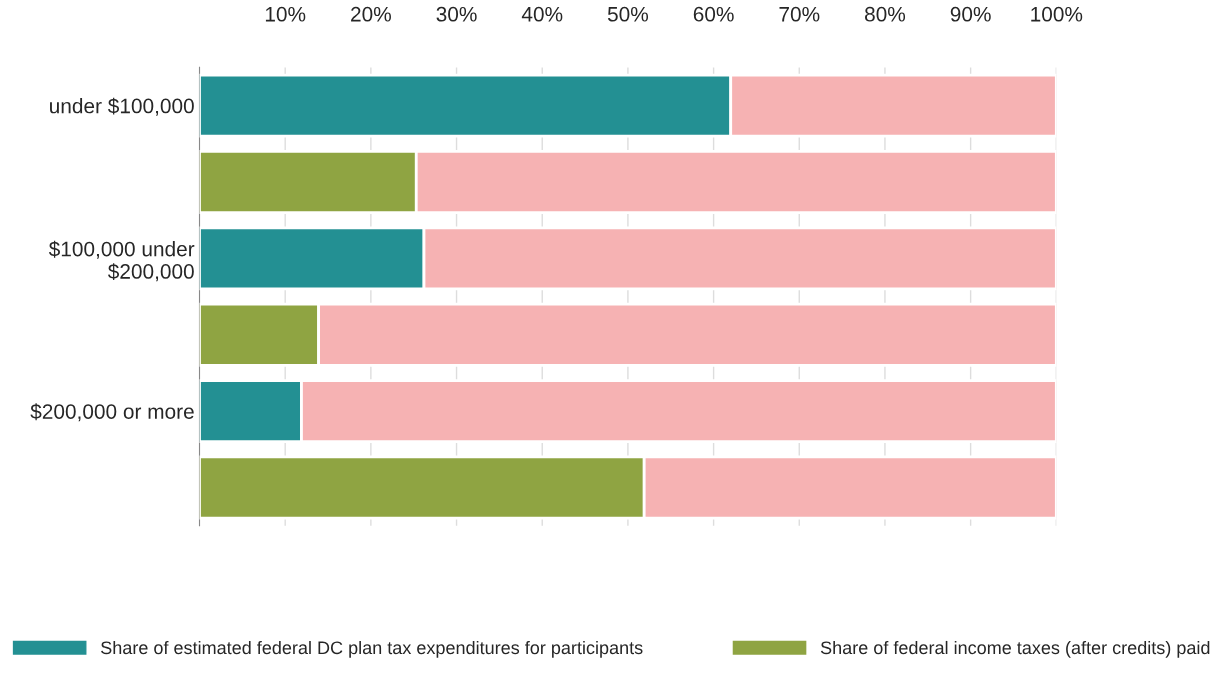 This screenshot has height=674, width=1224. What do you see at coordinates (372, 649) in the screenshot?
I see `legend-label: Share of estimated federal DC plan tax expenditures for participants` at bounding box center [372, 649].